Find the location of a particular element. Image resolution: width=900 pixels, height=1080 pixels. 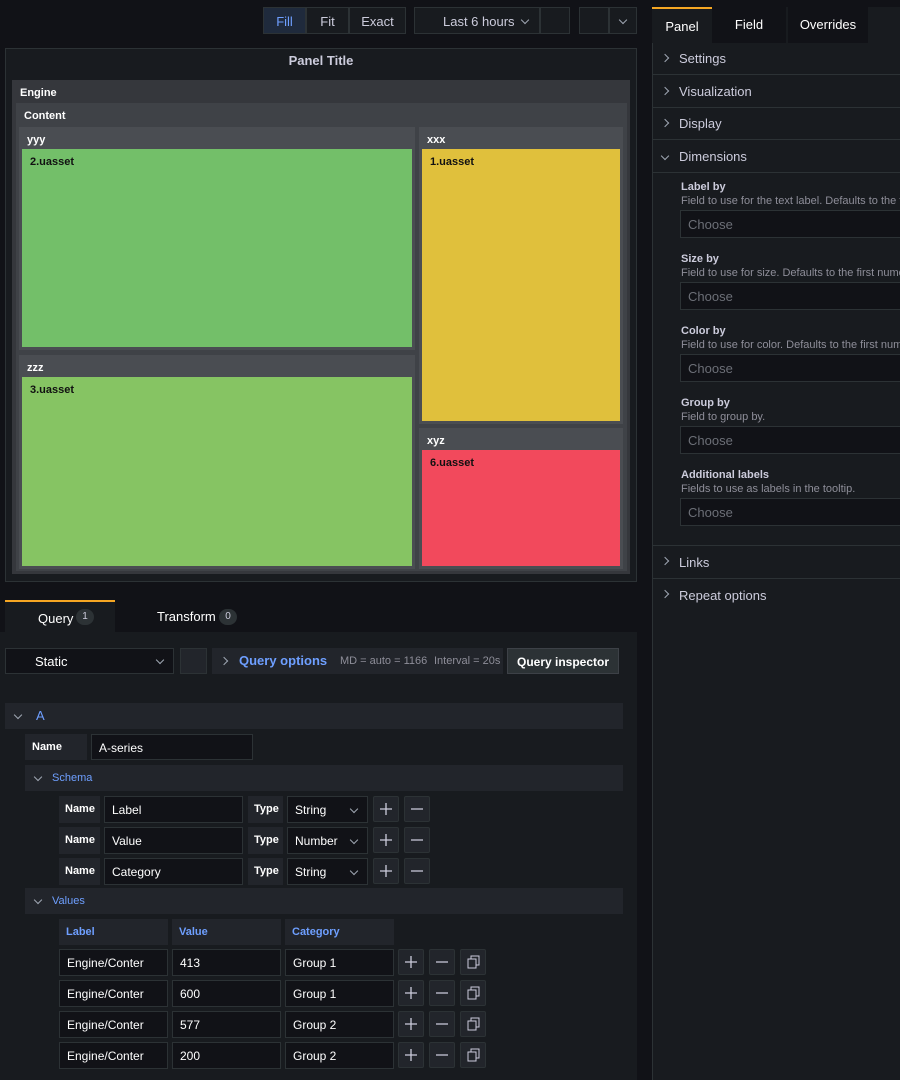

column-header: Category is located at coordinates (339, 932).